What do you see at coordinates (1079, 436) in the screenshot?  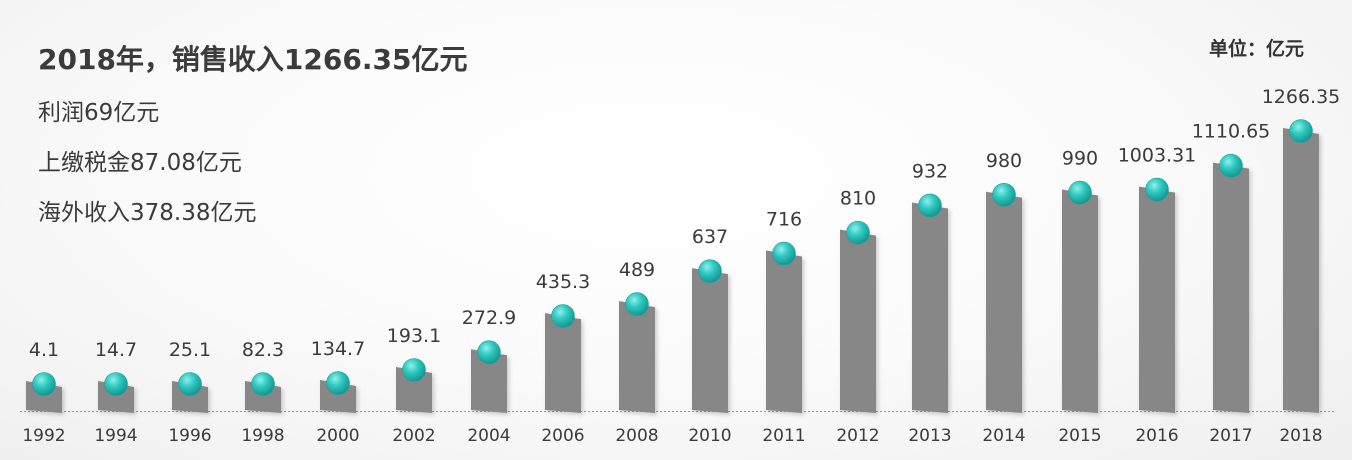 I see `x-tick-label: 2015` at bounding box center [1079, 436].